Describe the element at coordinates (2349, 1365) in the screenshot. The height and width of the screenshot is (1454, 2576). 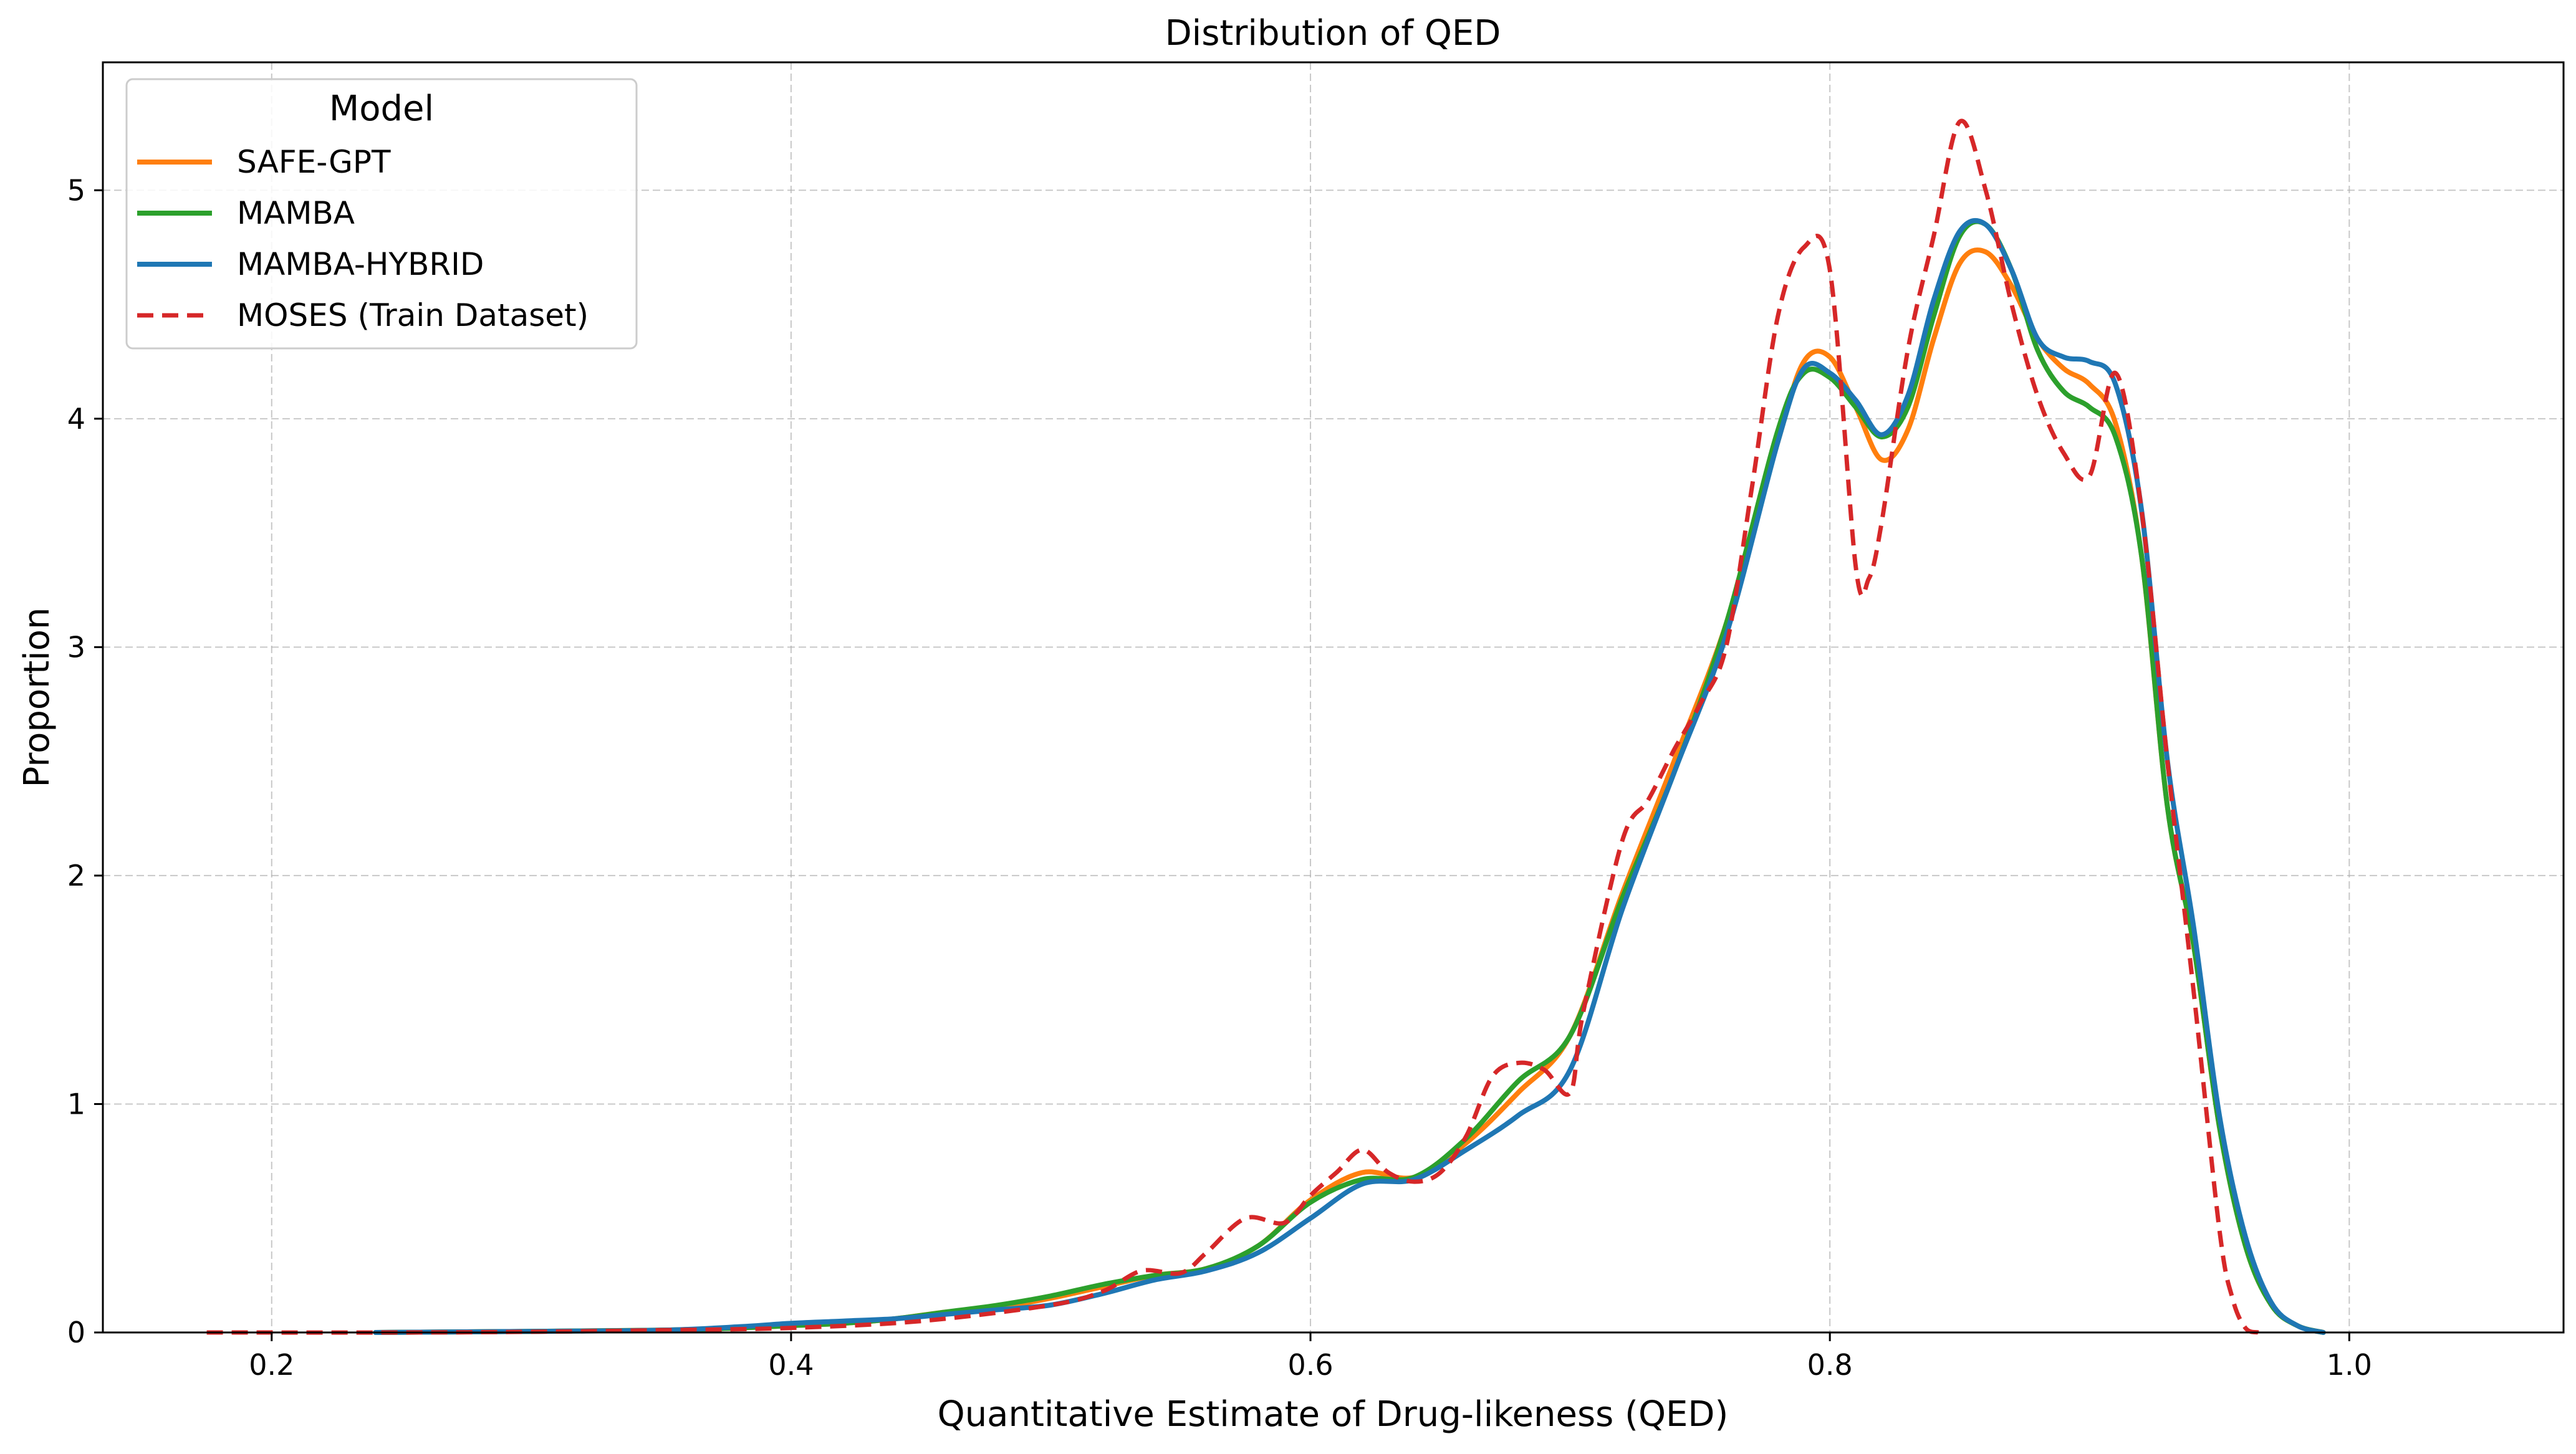
I see `x-tick-label: 1.0` at that location.